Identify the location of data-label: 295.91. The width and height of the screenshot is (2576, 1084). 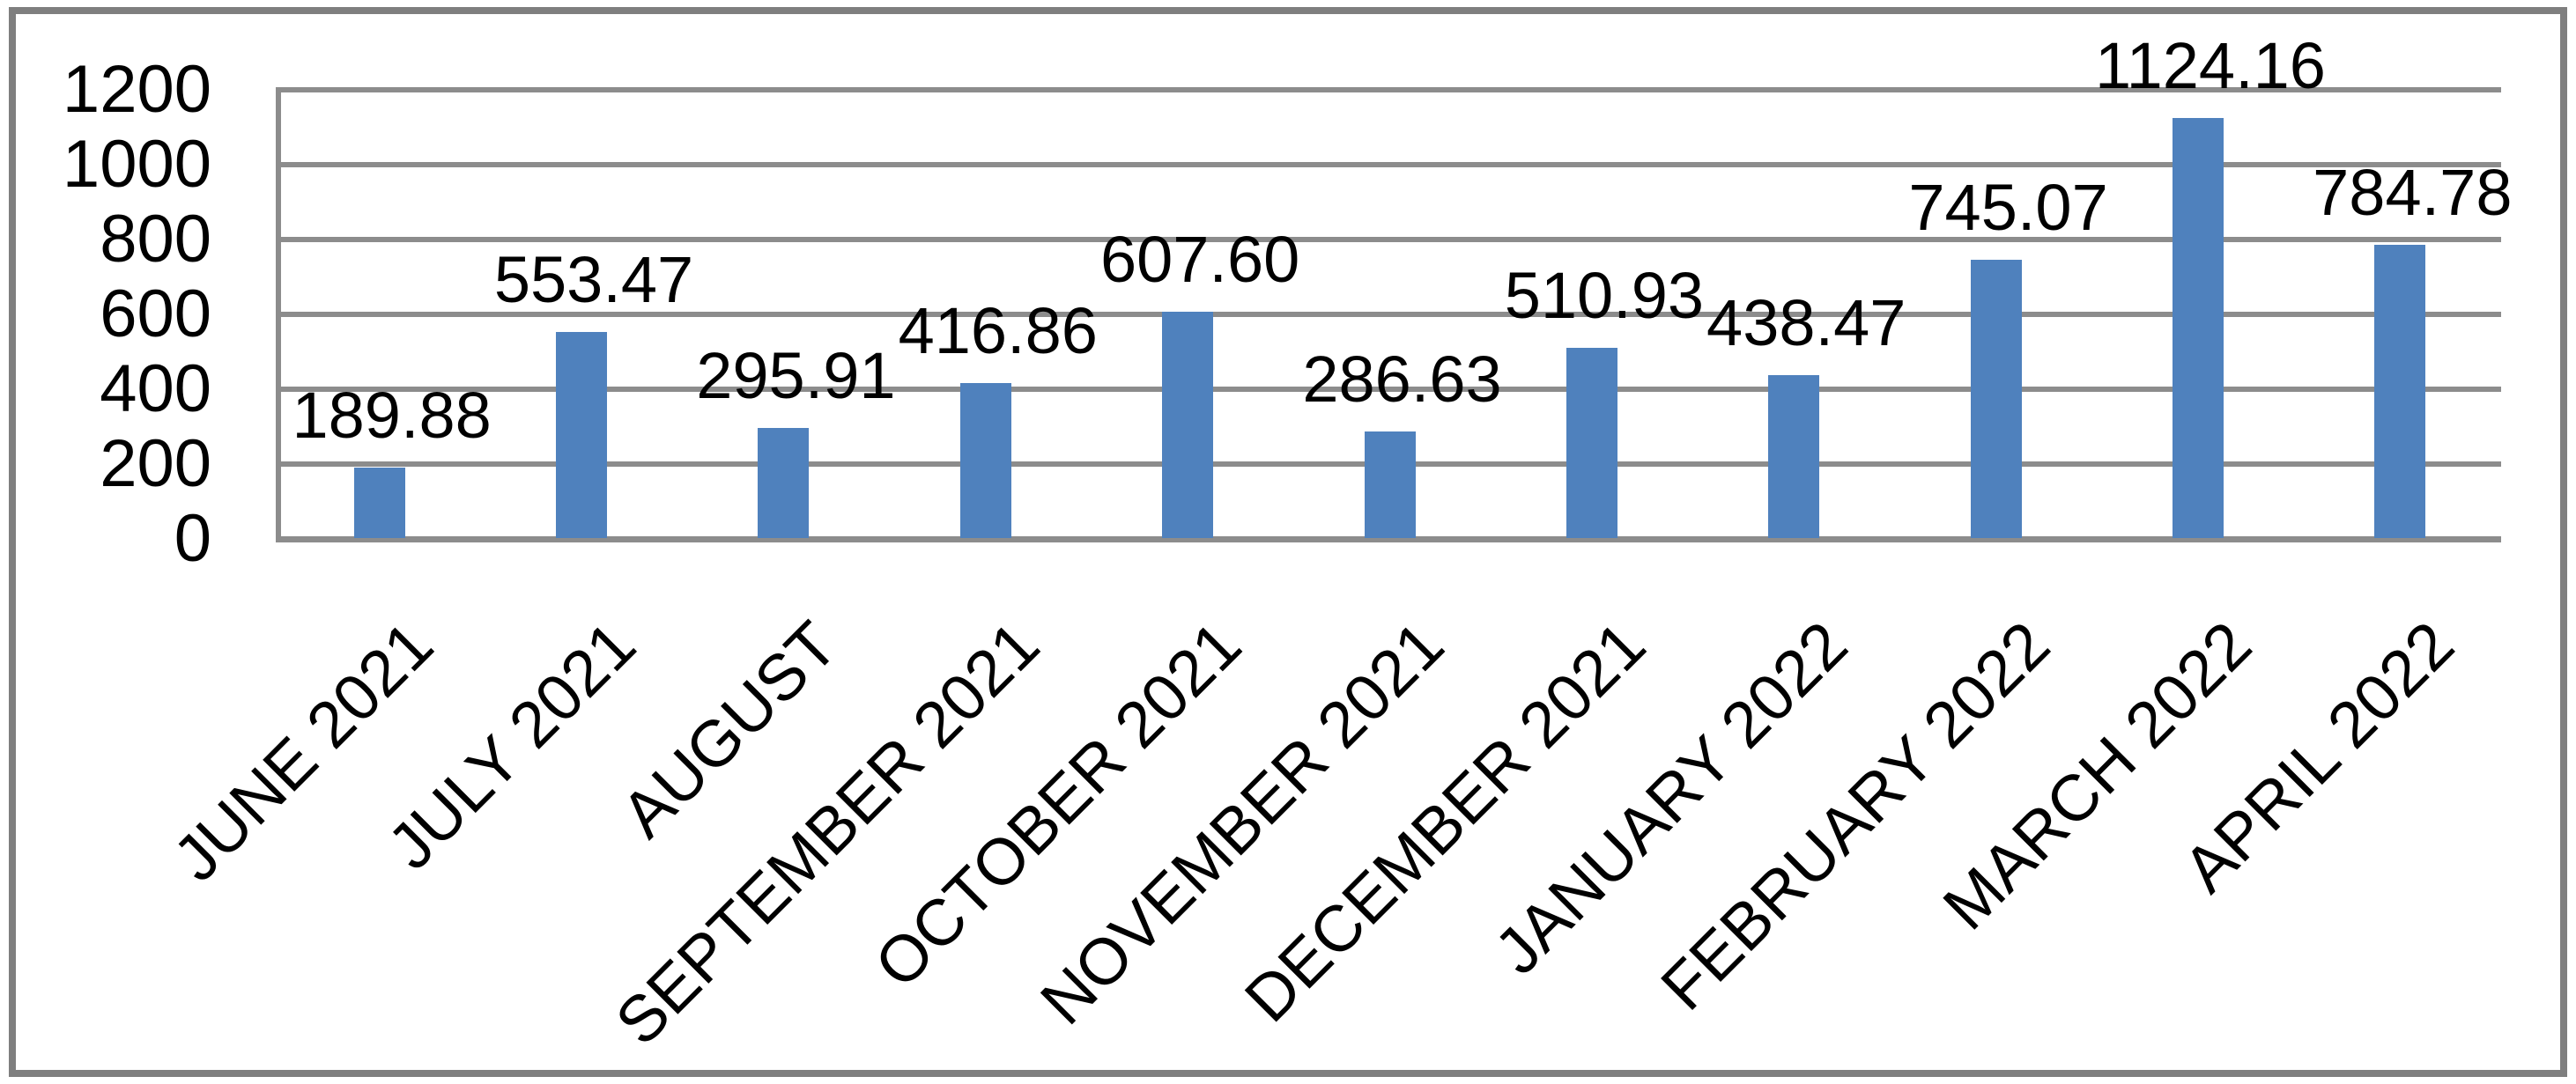
(796, 375).